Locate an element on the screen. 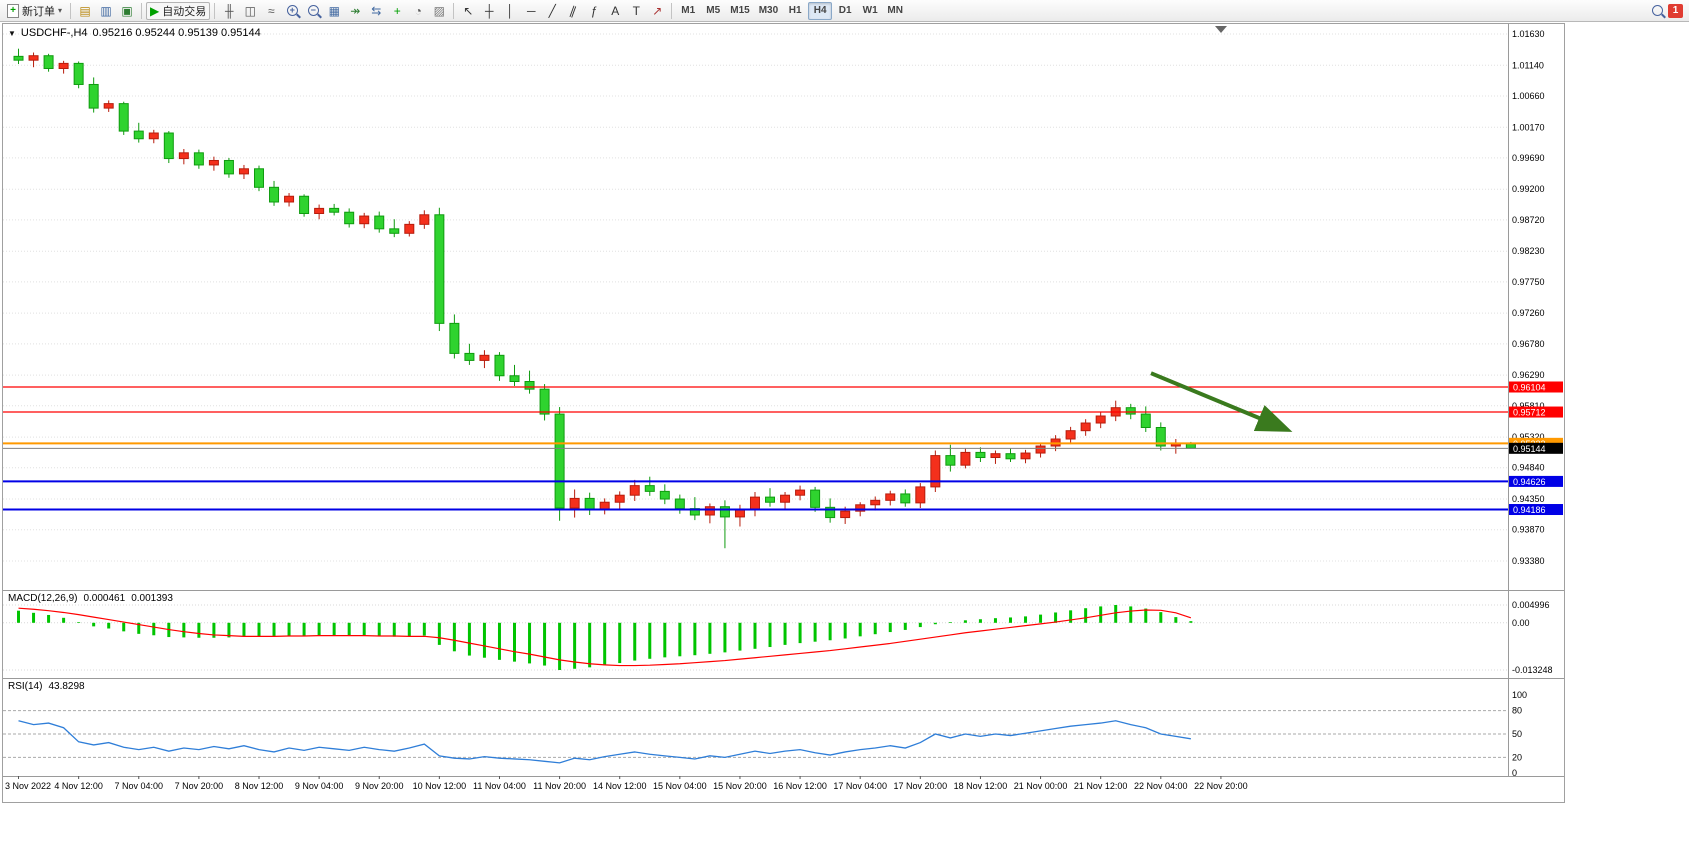 The height and width of the screenshot is (858, 1689). rsi-label: RSI(14) 43.8298 is located at coordinates (46, 686).